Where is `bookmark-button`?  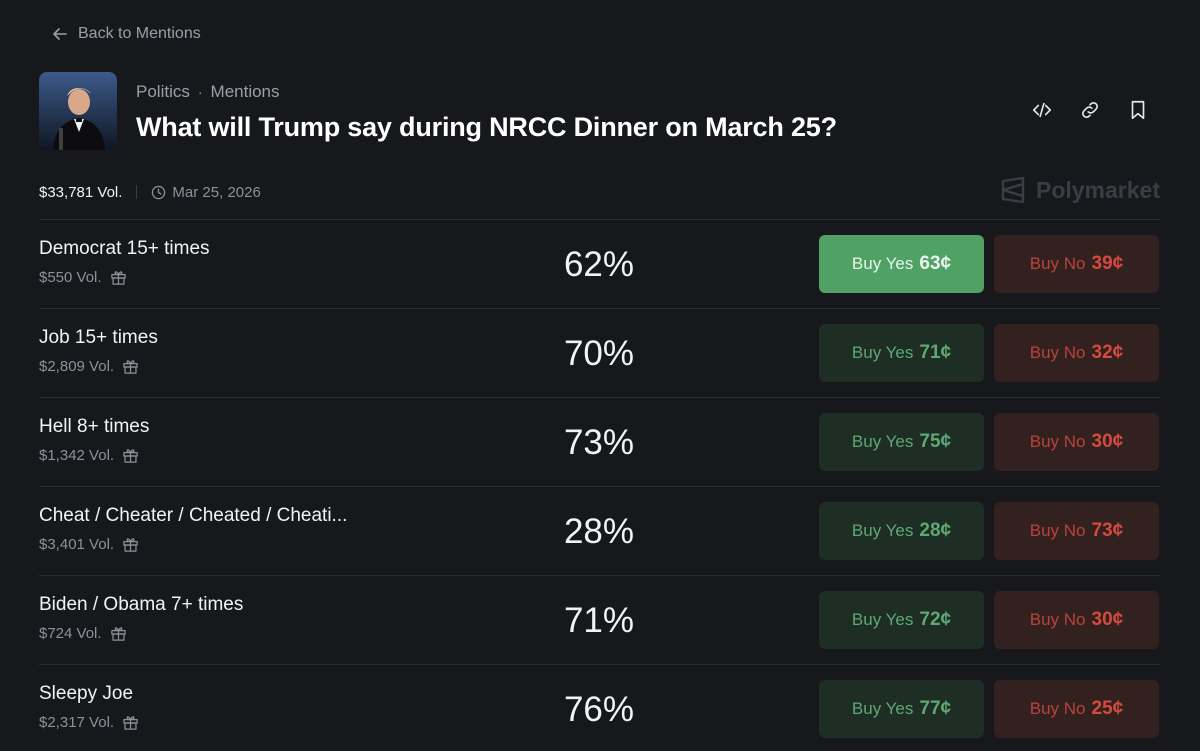
bookmark-button is located at coordinates (1138, 110).